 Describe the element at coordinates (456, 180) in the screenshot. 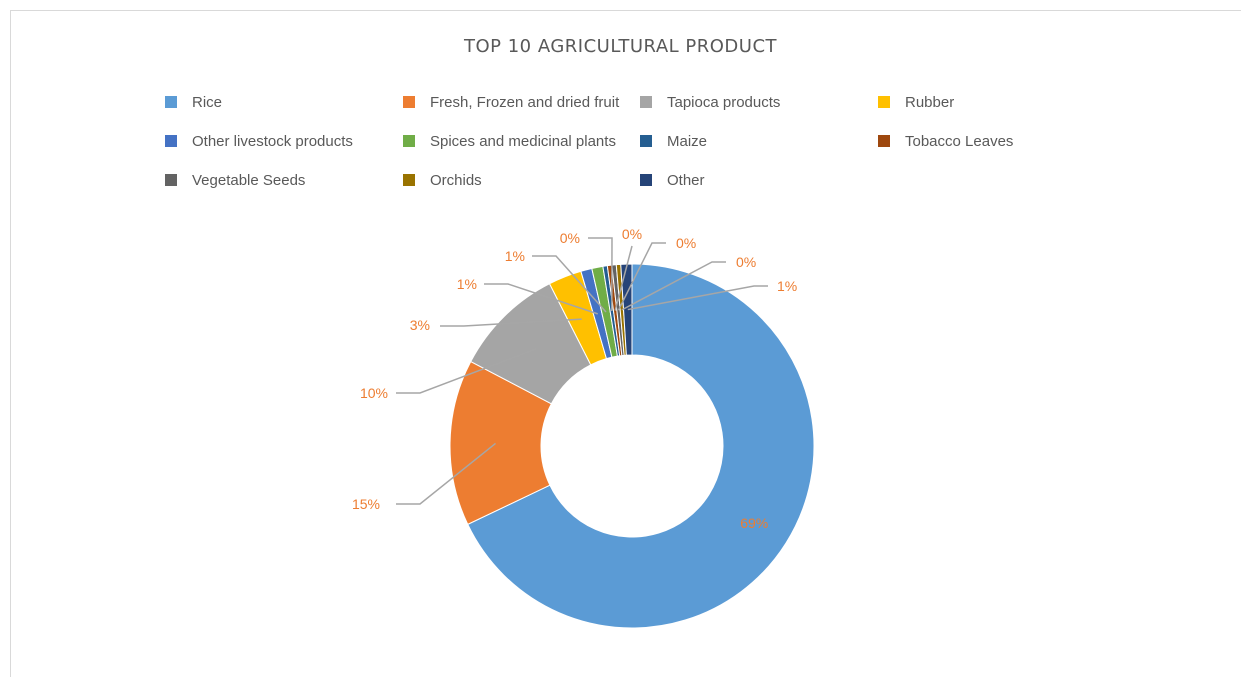

I see `legend-label: Orchids` at that location.